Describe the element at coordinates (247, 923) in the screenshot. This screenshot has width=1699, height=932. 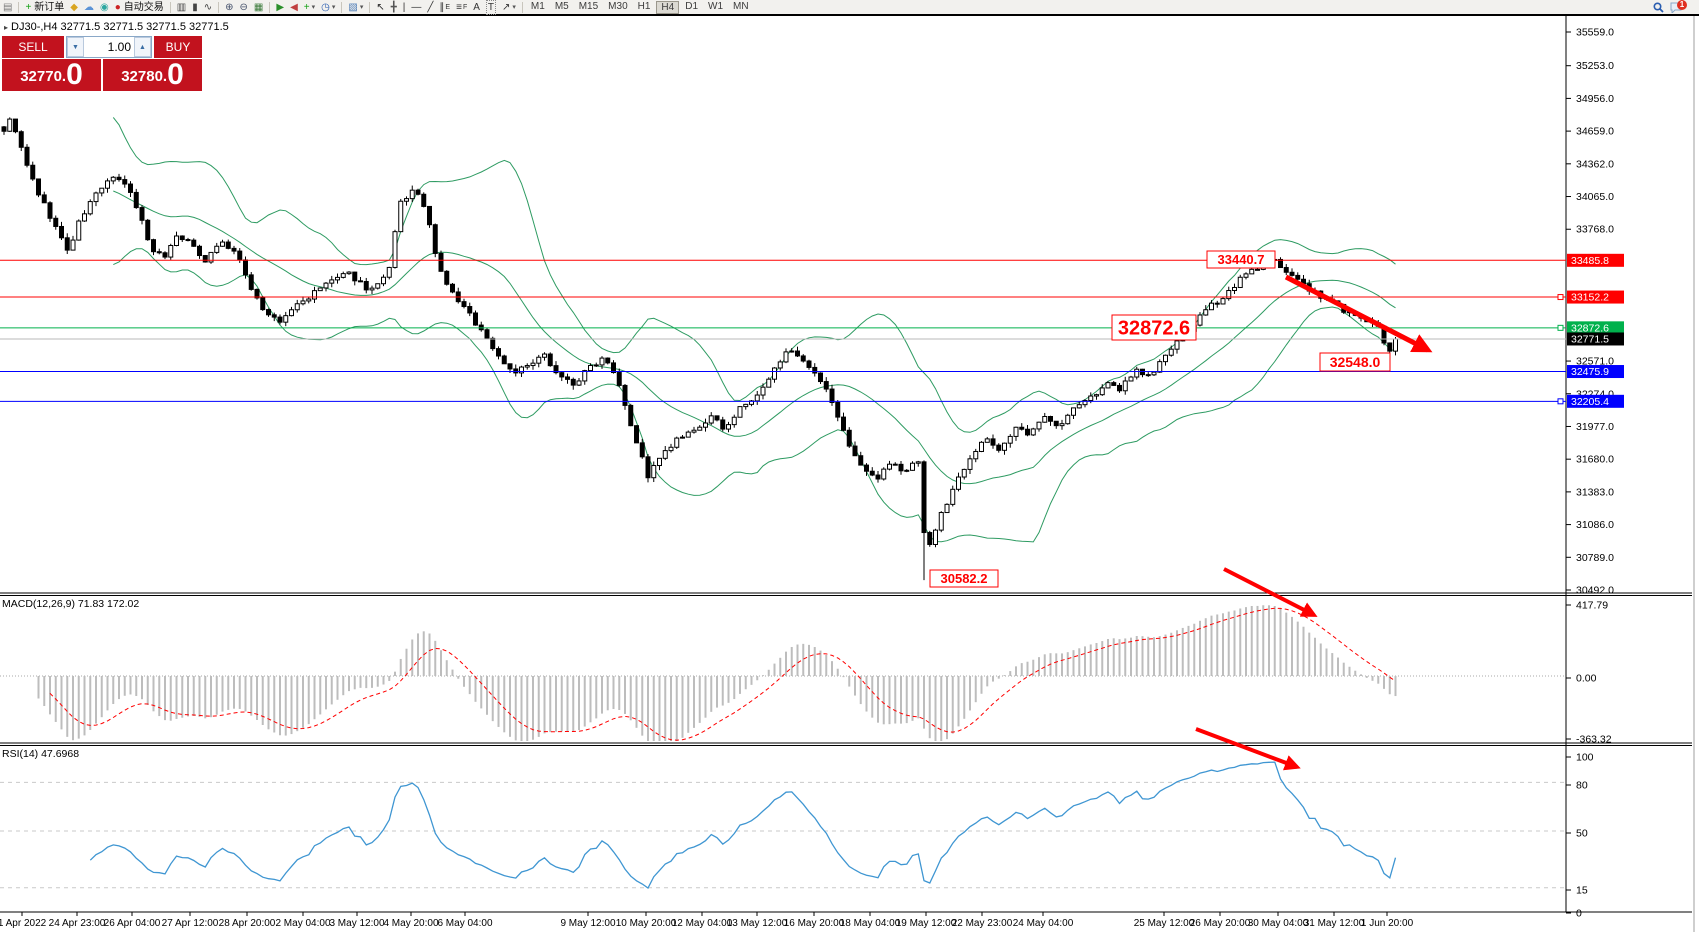
I see `time-tick-label: 28 Apr 20:00` at that location.